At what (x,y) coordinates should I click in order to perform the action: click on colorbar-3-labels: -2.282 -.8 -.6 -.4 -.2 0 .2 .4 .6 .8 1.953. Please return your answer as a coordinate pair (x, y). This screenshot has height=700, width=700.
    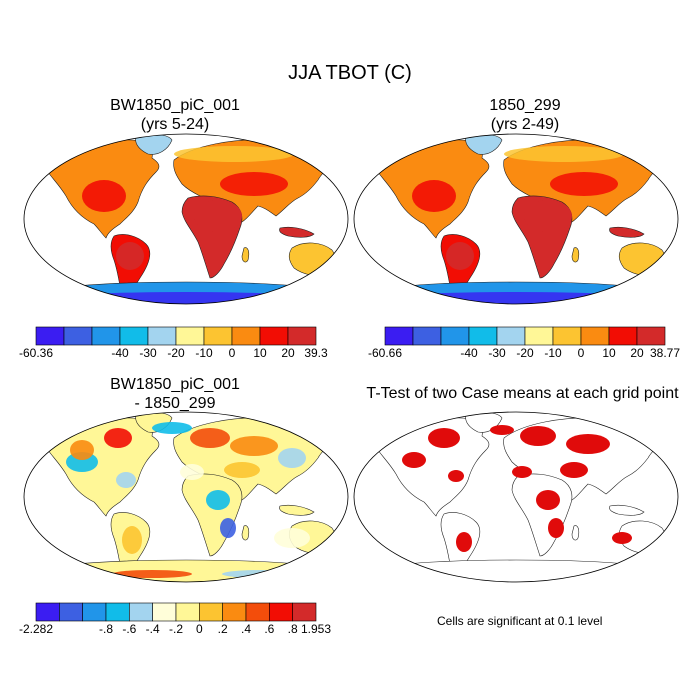
    Looking at the image, I should click on (175, 630).